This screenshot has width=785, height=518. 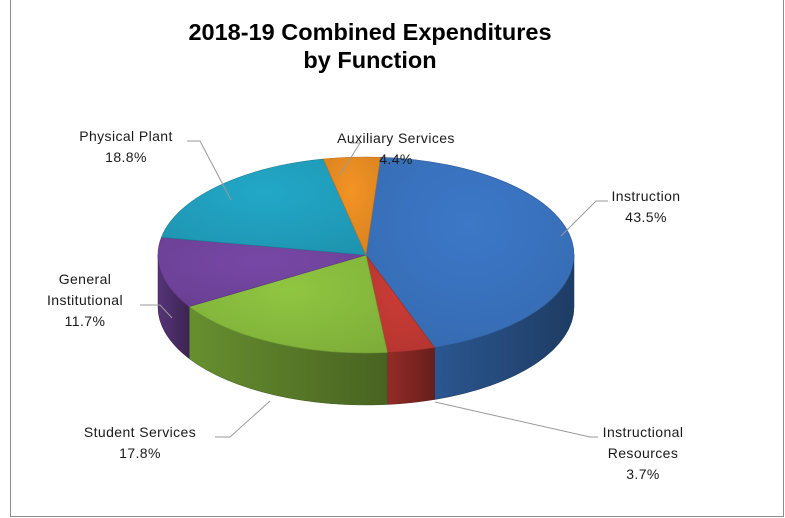 What do you see at coordinates (370, 60) in the screenshot?
I see `chart-title-line2: by Function` at bounding box center [370, 60].